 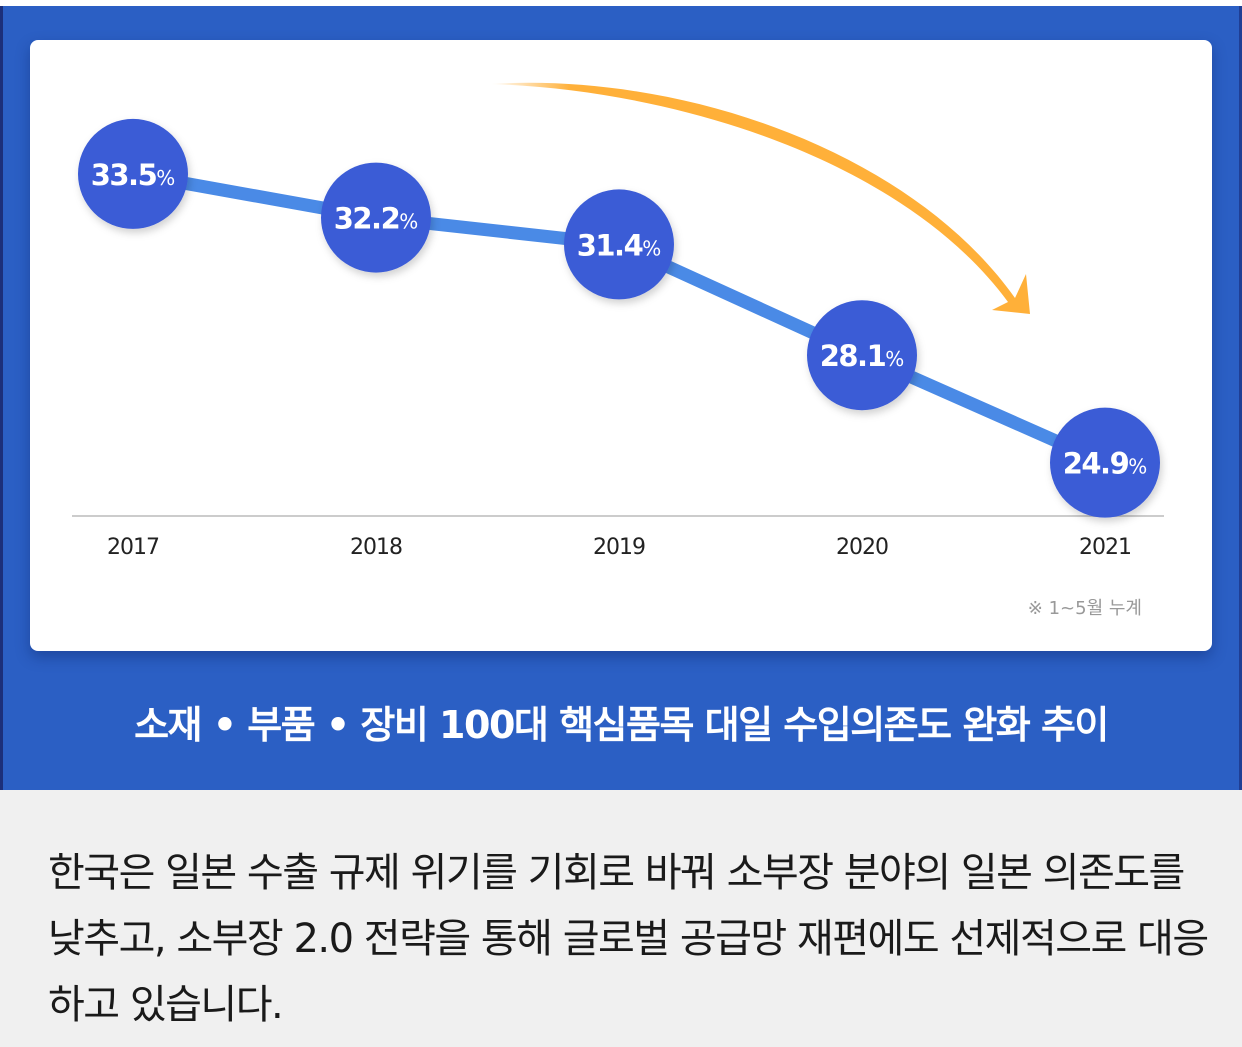 I want to click on data-point-2017: 33.5%, so click(x=133, y=173).